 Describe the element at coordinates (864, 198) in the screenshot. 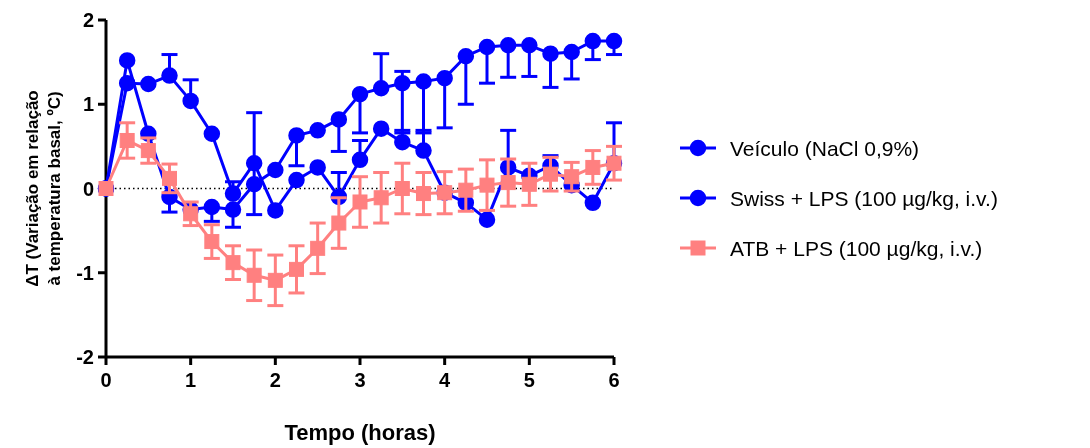

I see `legend-label: Swiss + LPS (100 µg/kg, i.v.)` at that location.